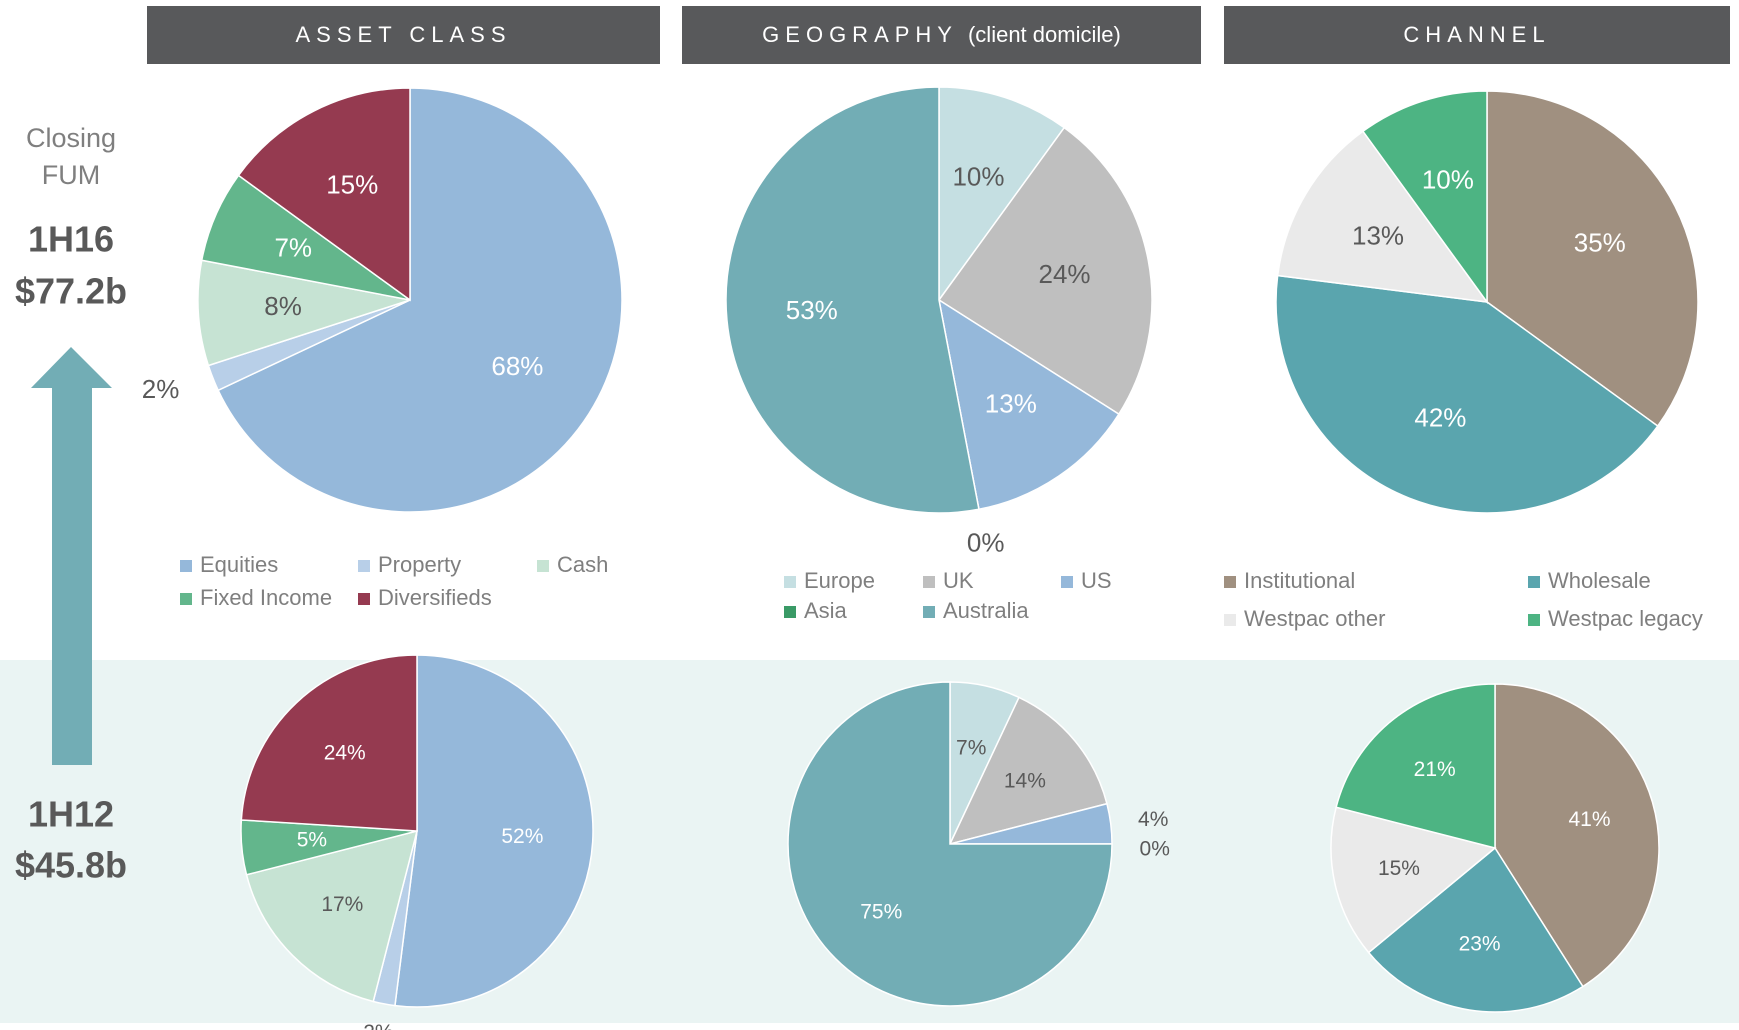 Image resolution: width=1739 pixels, height=1030 pixels. I want to click on legend-label: Asia, so click(826, 610).